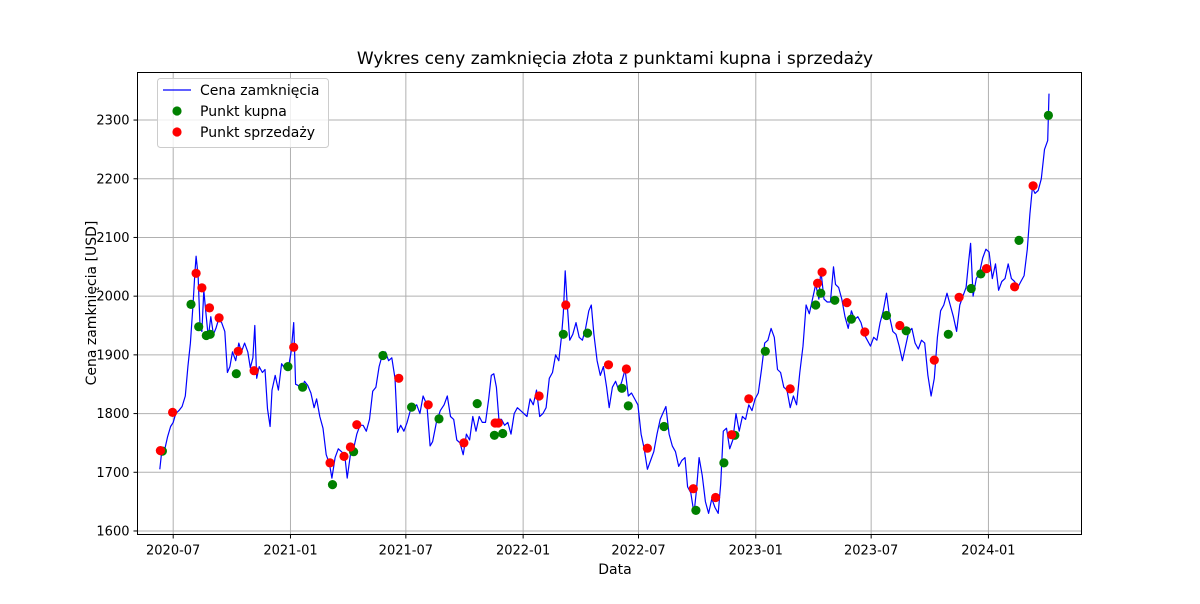 The height and width of the screenshot is (604, 1200). Describe the element at coordinates (290, 551) in the screenshot. I see `x-tick-label: 2021-01` at that location.